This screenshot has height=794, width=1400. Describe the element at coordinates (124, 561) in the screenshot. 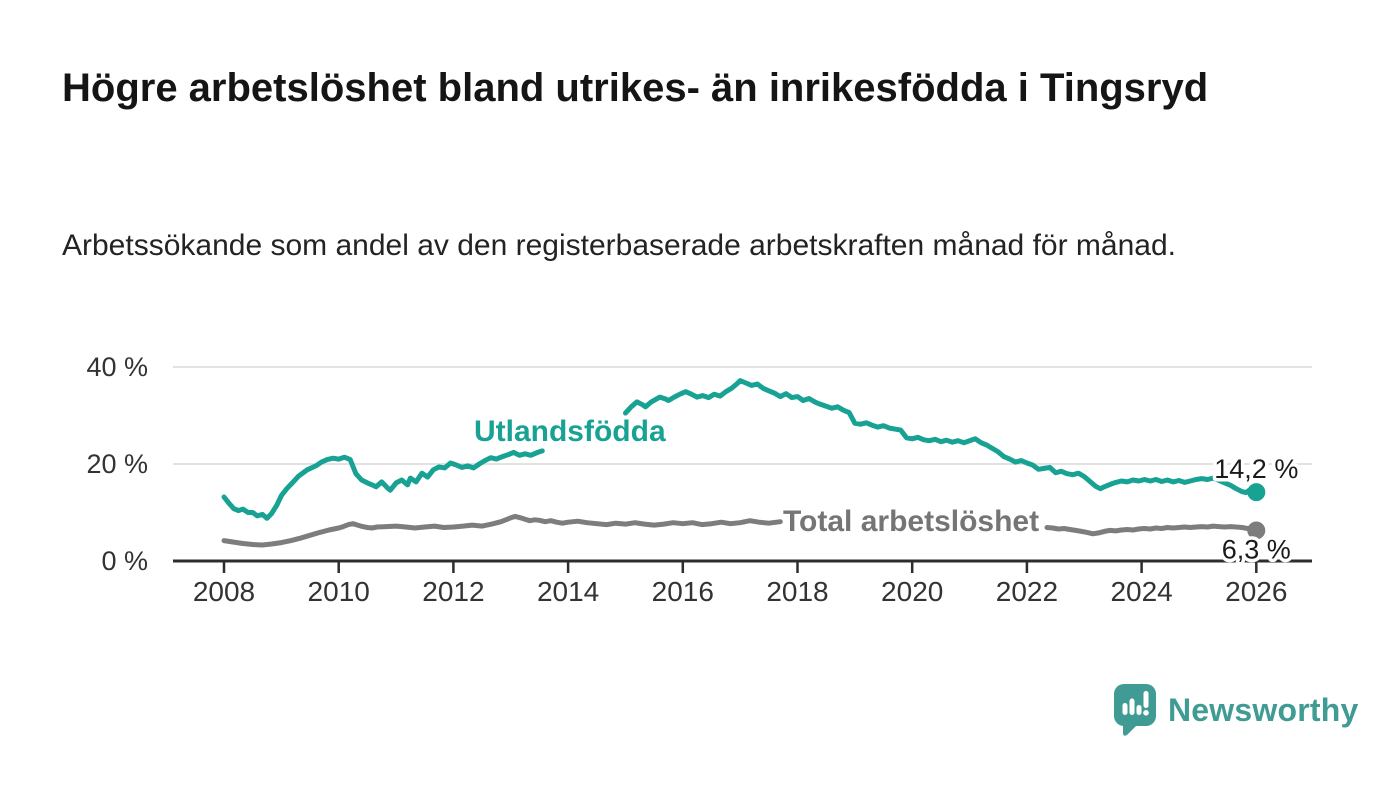

I see `y-tick-label: 0 %` at that location.